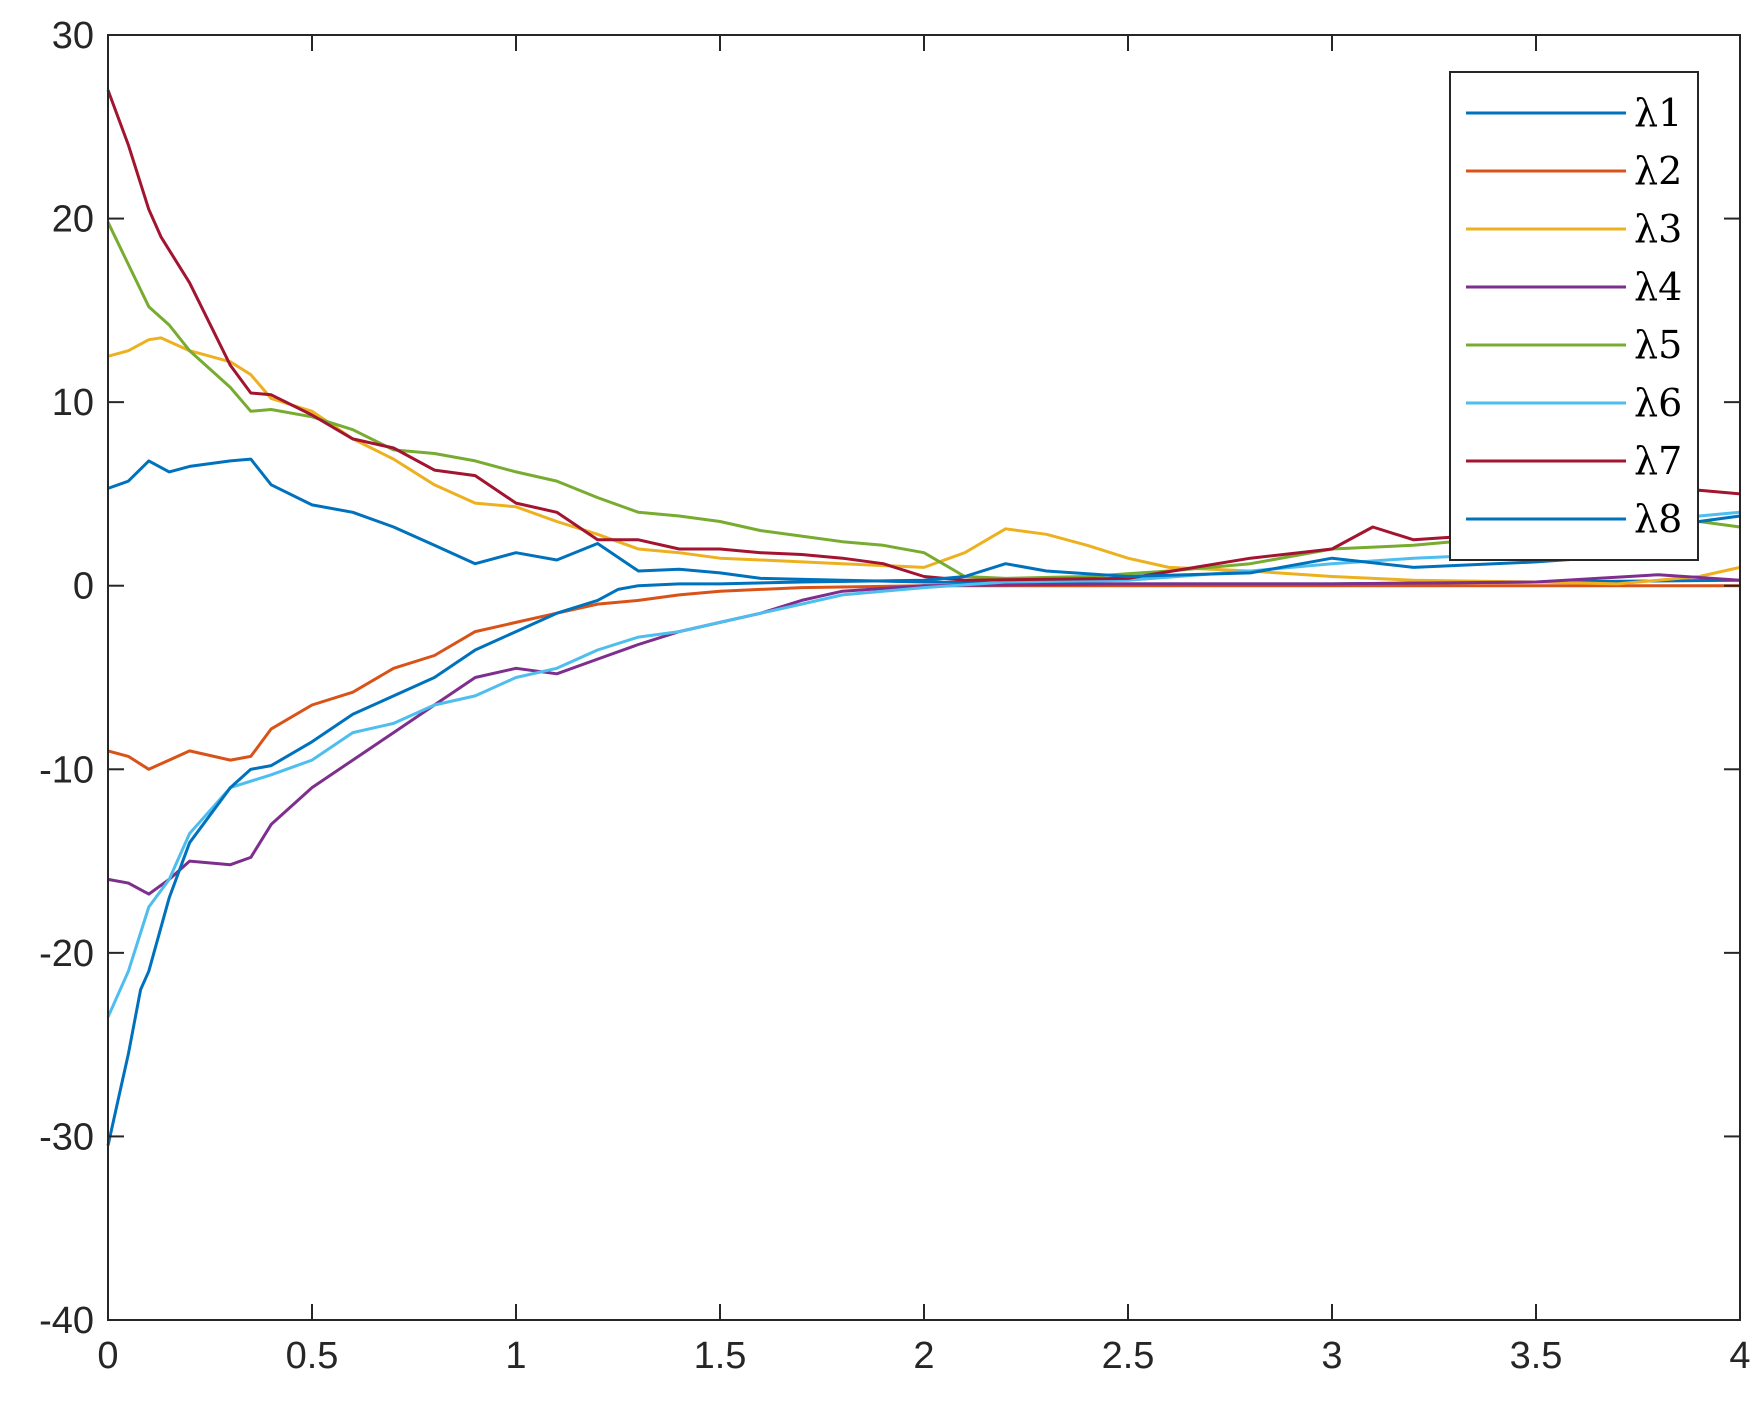 This screenshot has width=1758, height=1407. I want to click on y-tick-label: 20, so click(73, 220).